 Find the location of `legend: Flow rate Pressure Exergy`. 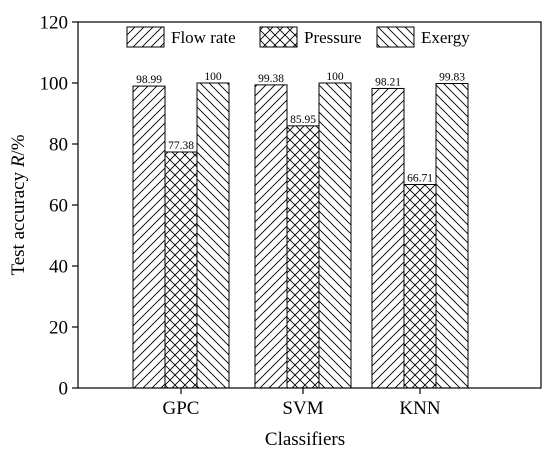

legend: Flow rate Pressure Exergy is located at coordinates (298, 37).